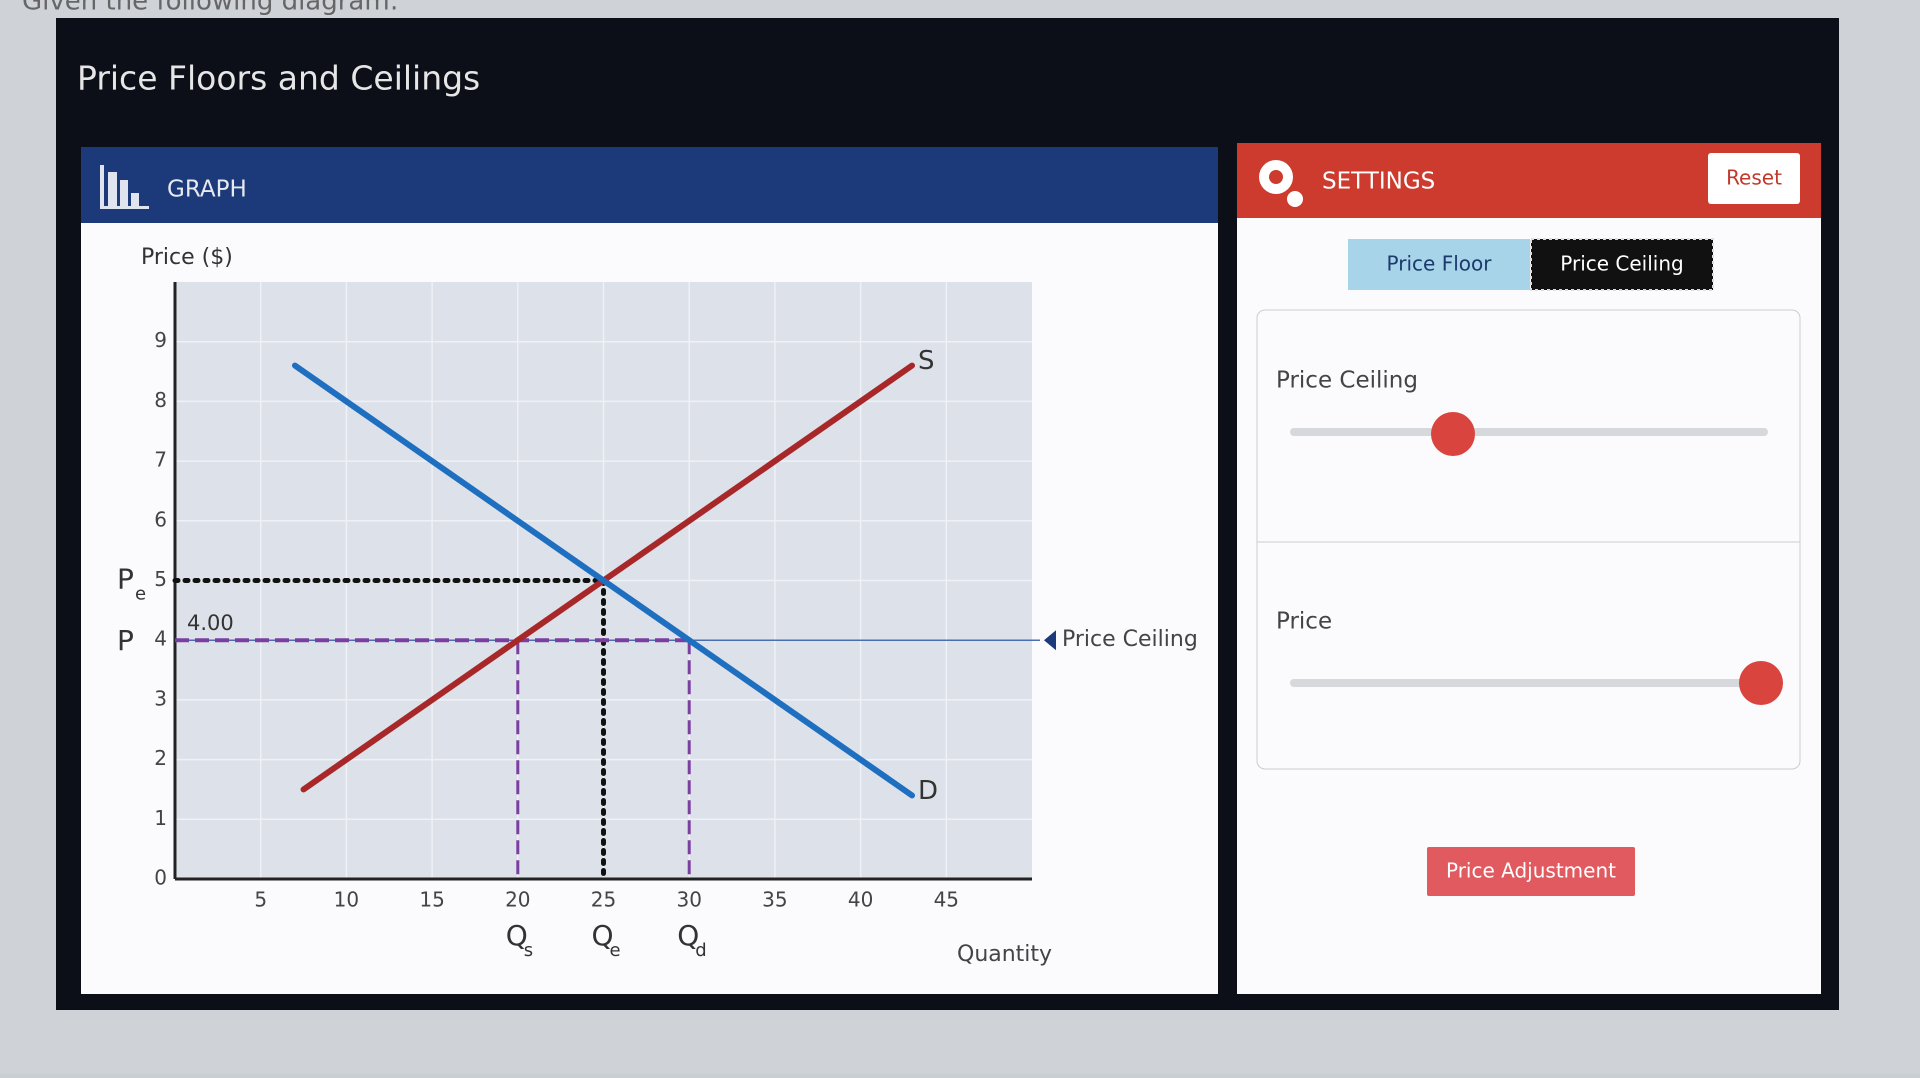 The image size is (1920, 1078). Describe the element at coordinates (160, 460) in the screenshot. I see `y-tick-label: 7` at that location.